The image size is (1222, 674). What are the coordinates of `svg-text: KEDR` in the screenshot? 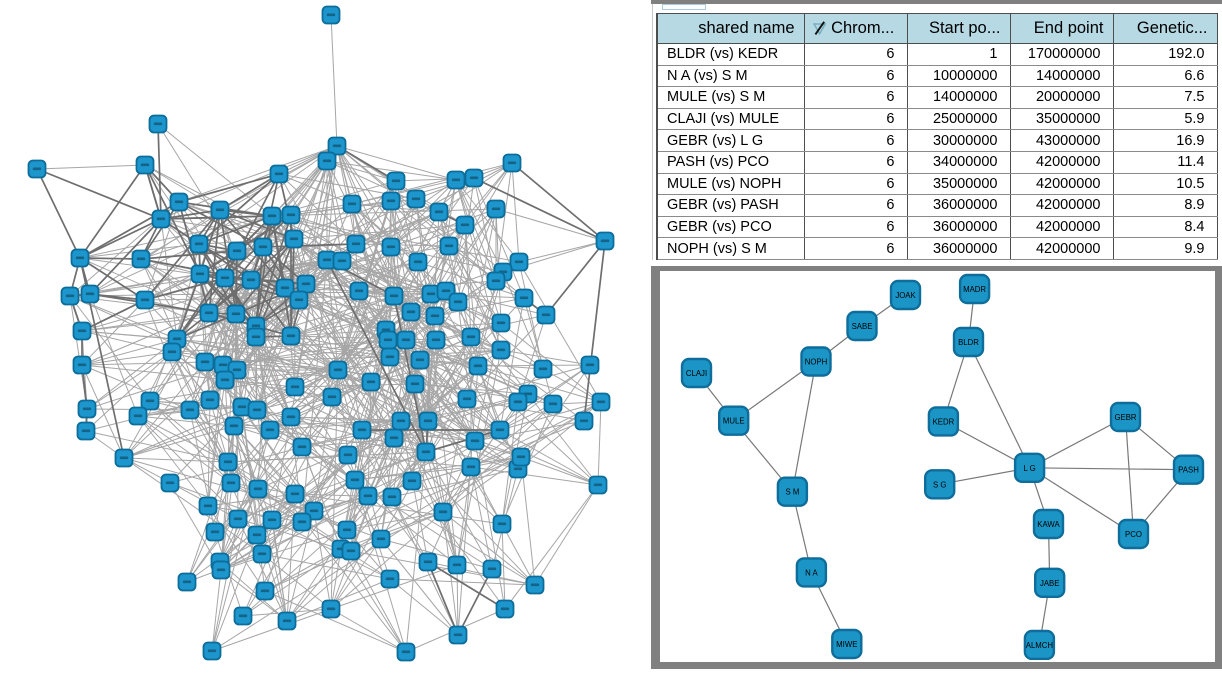 It's located at (944, 421).